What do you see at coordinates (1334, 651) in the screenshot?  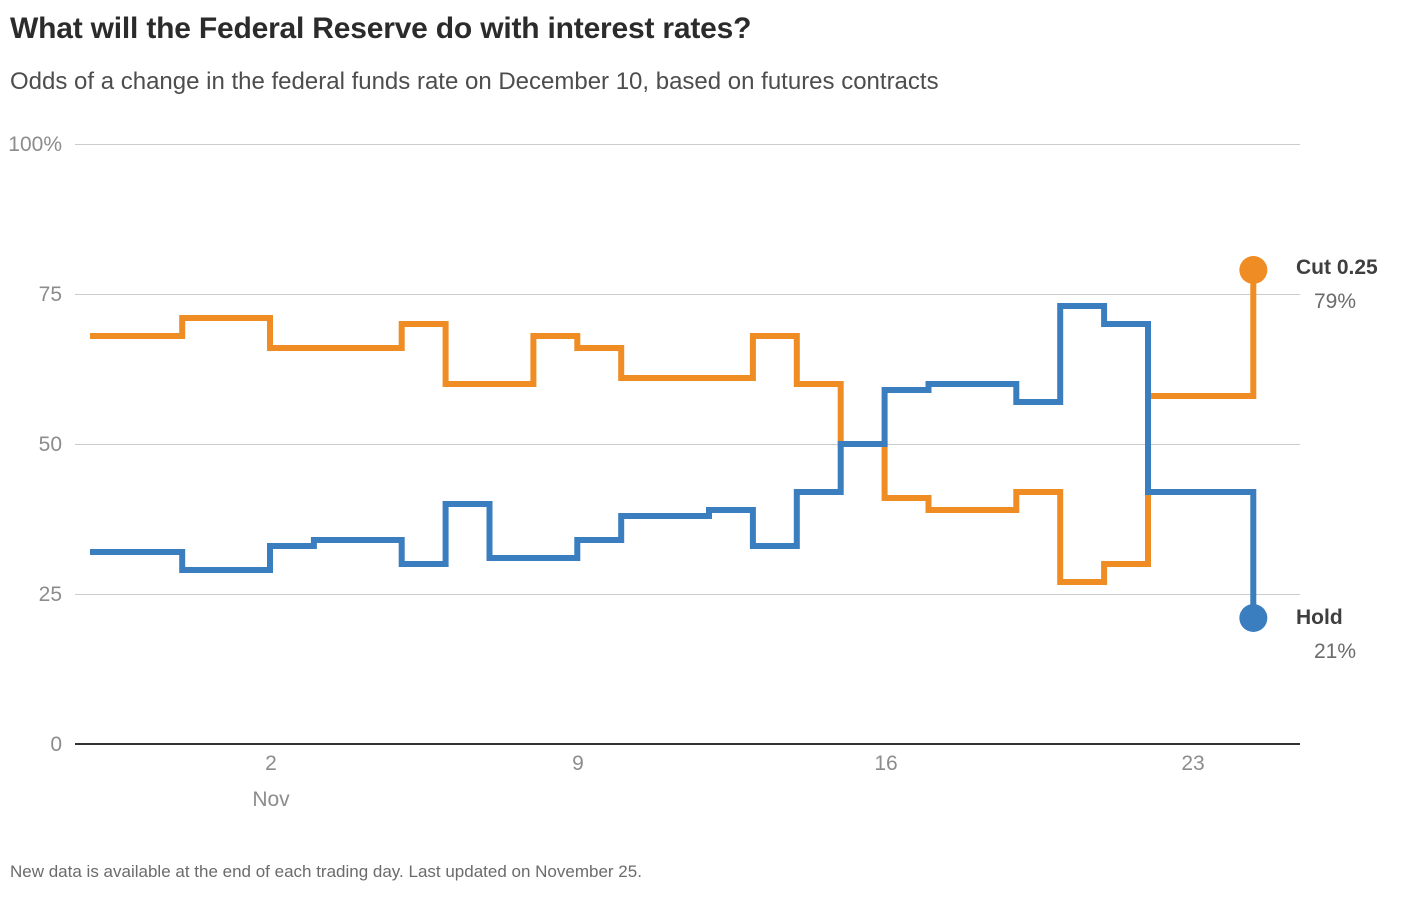 I see `hold-series-value: 21%` at bounding box center [1334, 651].